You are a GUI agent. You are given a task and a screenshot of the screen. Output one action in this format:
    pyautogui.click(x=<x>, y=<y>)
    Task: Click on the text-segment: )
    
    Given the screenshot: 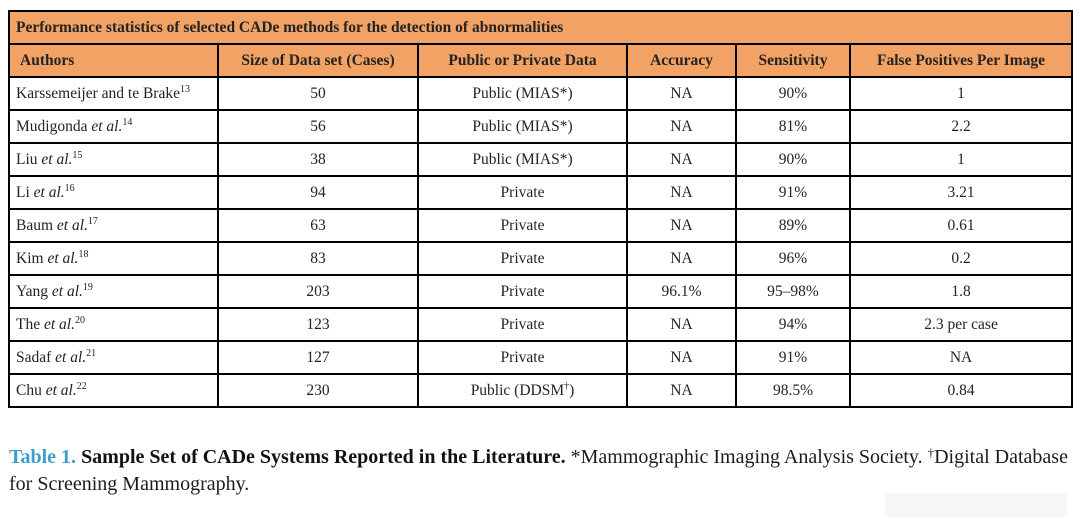 What is the action you would take?
    pyautogui.click(x=572, y=390)
    